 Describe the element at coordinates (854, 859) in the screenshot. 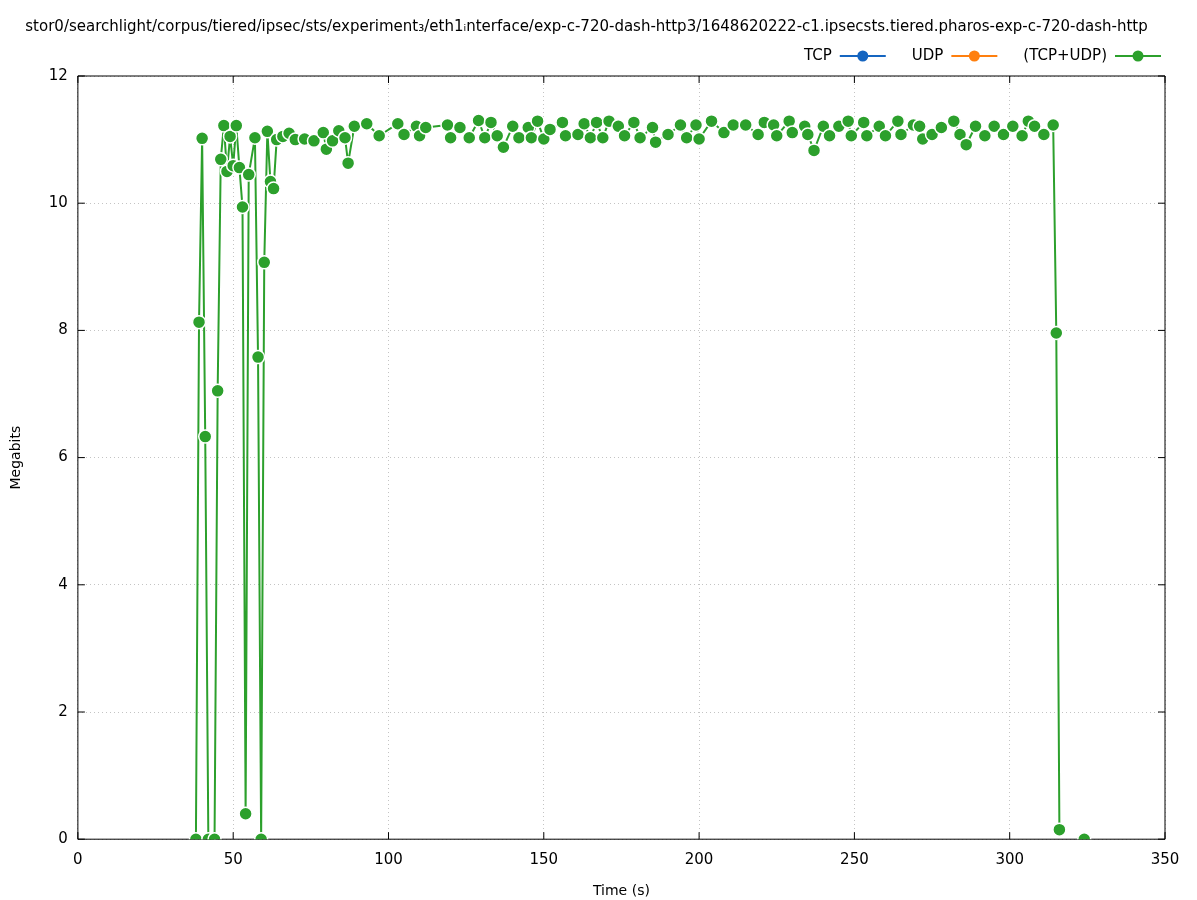

I see `x-tick-label: 250` at that location.